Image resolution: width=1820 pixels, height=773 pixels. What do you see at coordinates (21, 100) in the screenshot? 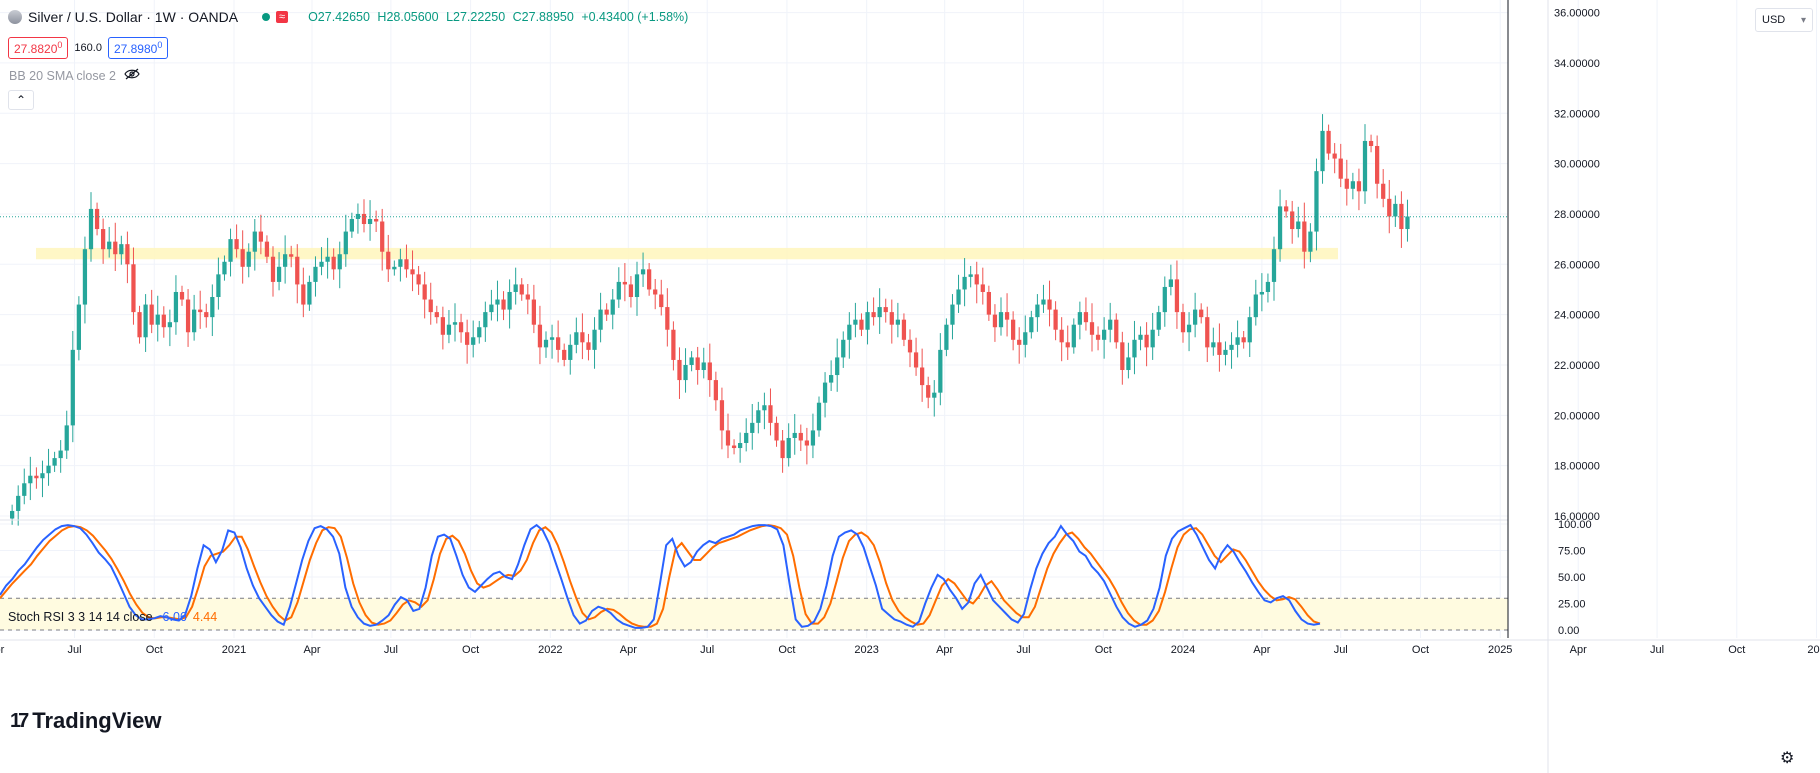
I see `collapse-legend-button: ⌃` at bounding box center [21, 100].